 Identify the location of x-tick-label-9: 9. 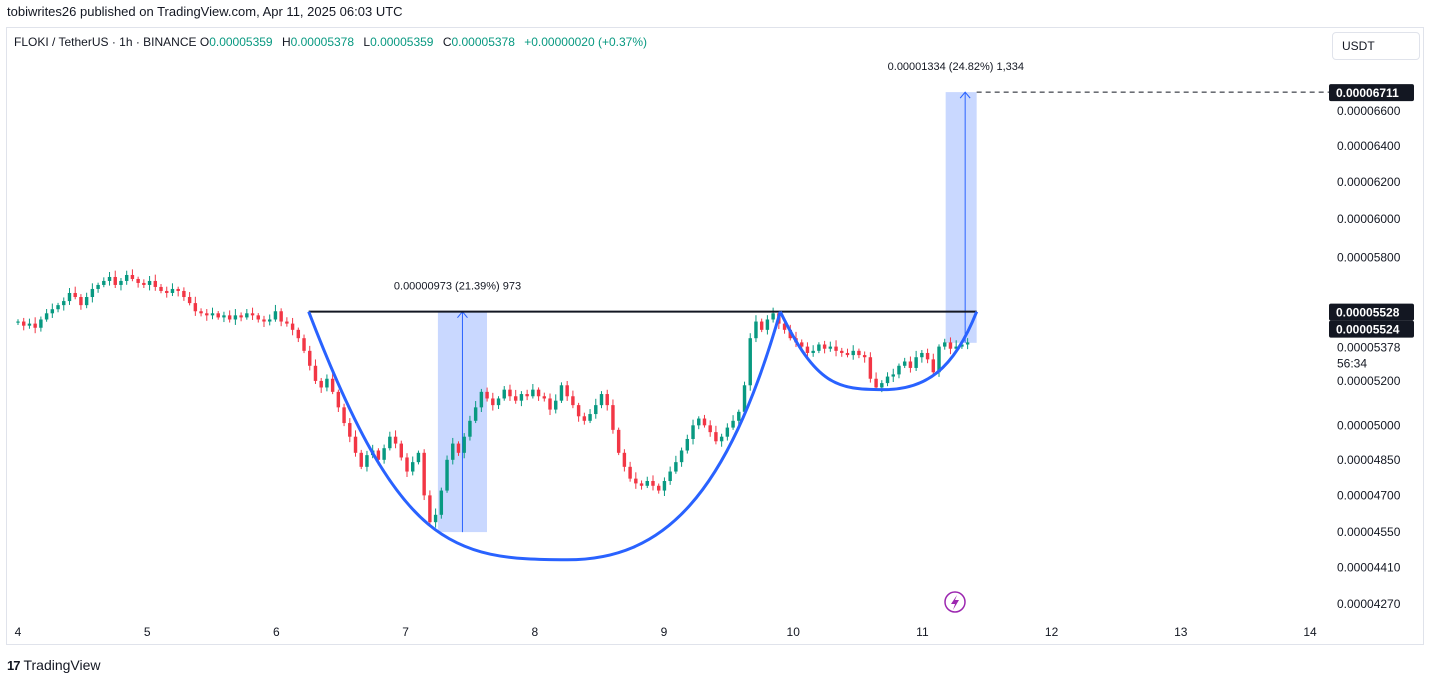
(664, 632).